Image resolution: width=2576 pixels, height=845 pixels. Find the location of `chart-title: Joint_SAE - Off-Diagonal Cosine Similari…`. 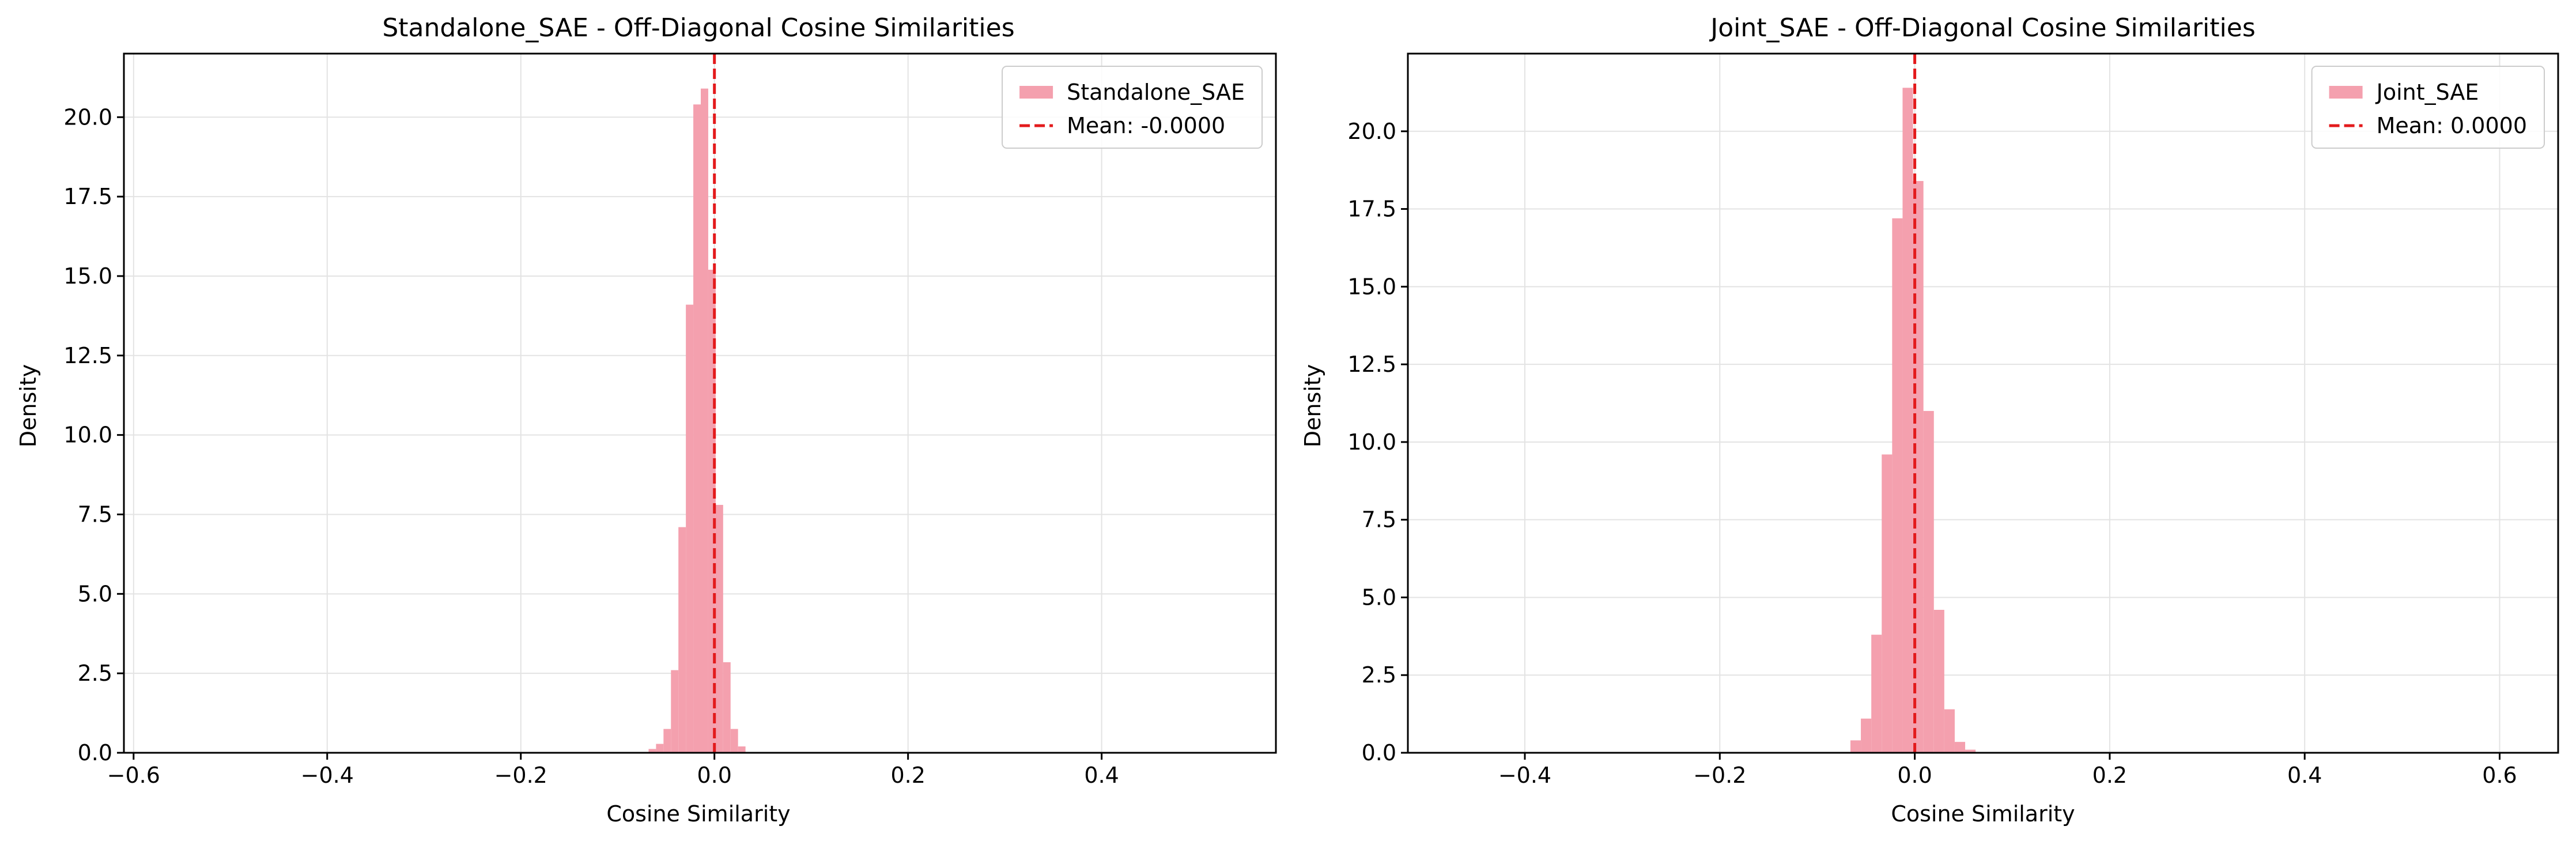

chart-title: Joint_SAE - Off-Diagonal Cosine Similari… is located at coordinates (1982, 28).